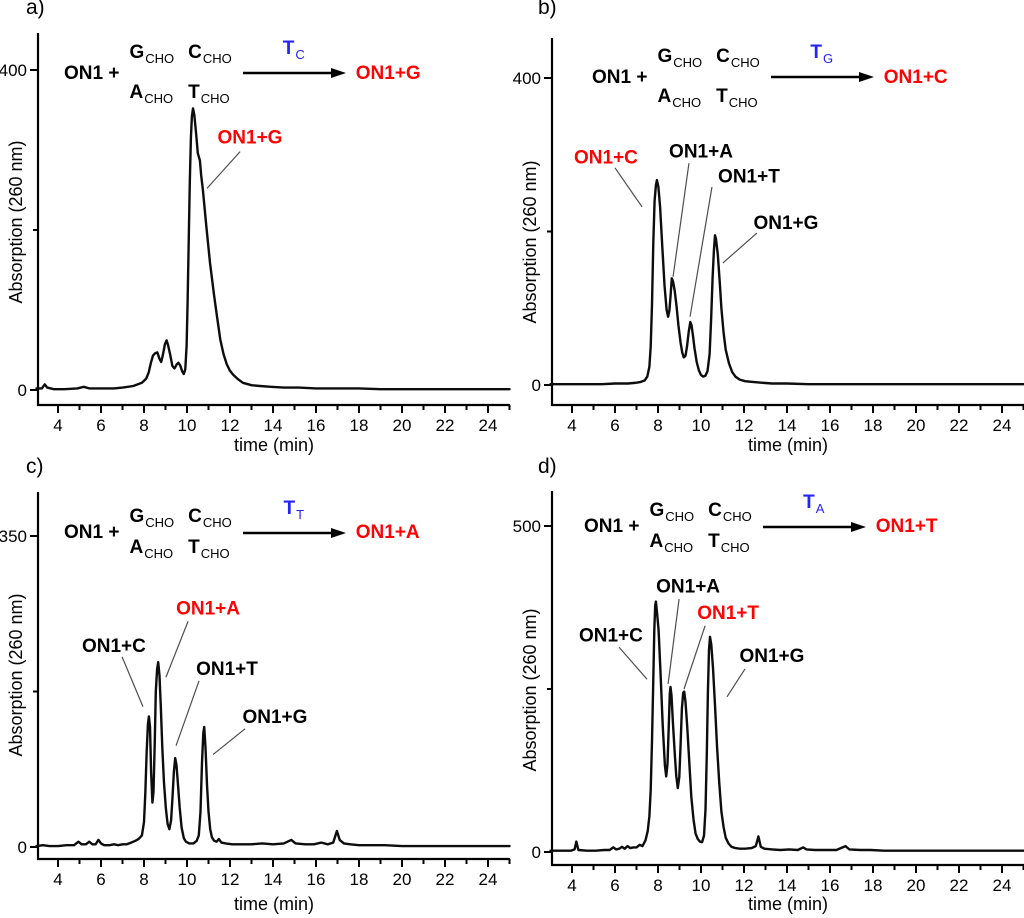 The width and height of the screenshot is (1024, 918). What do you see at coordinates (547, 466) in the screenshot?
I see `panel-letter-d: d)` at bounding box center [547, 466].